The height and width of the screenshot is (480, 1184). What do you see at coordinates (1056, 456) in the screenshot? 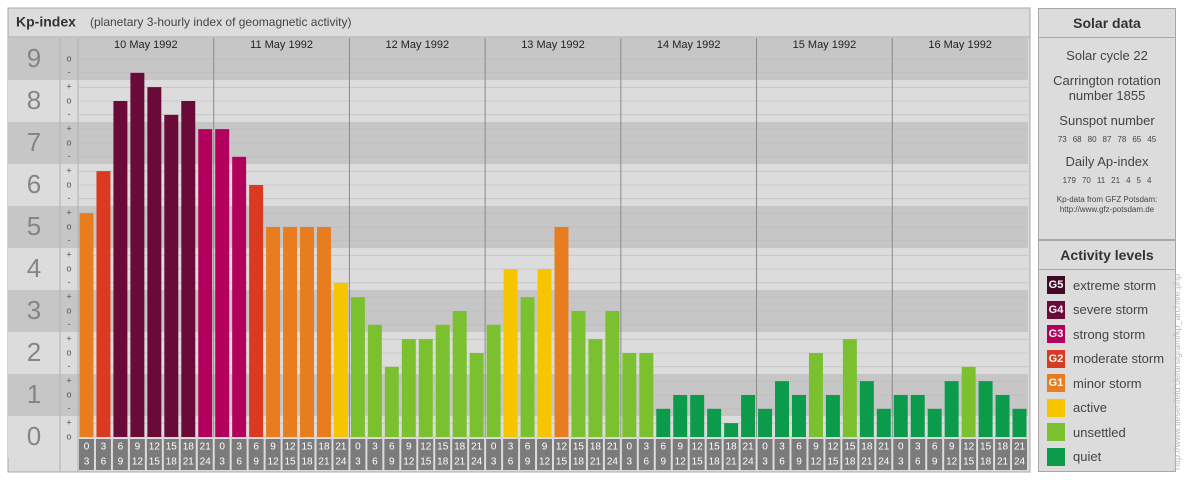
I see `legend-swatch` at bounding box center [1056, 456].